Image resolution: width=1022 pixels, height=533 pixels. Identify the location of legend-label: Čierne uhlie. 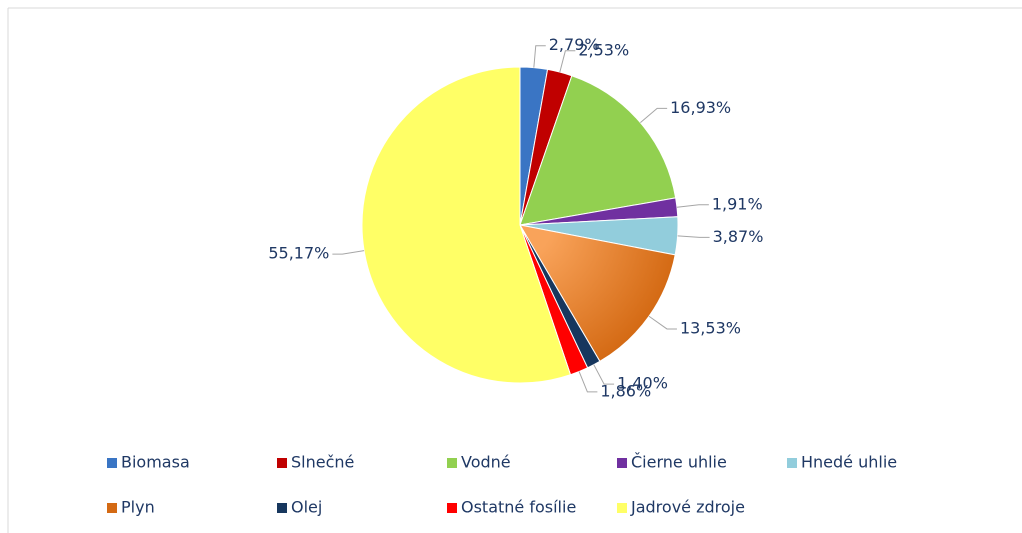
(679, 462).